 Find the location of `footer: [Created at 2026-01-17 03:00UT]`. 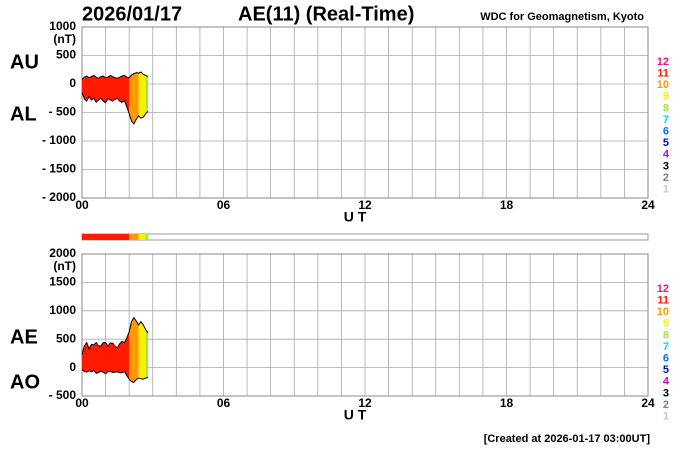

footer: [Created at 2026-01-17 03:00UT] is located at coordinates (567, 439).